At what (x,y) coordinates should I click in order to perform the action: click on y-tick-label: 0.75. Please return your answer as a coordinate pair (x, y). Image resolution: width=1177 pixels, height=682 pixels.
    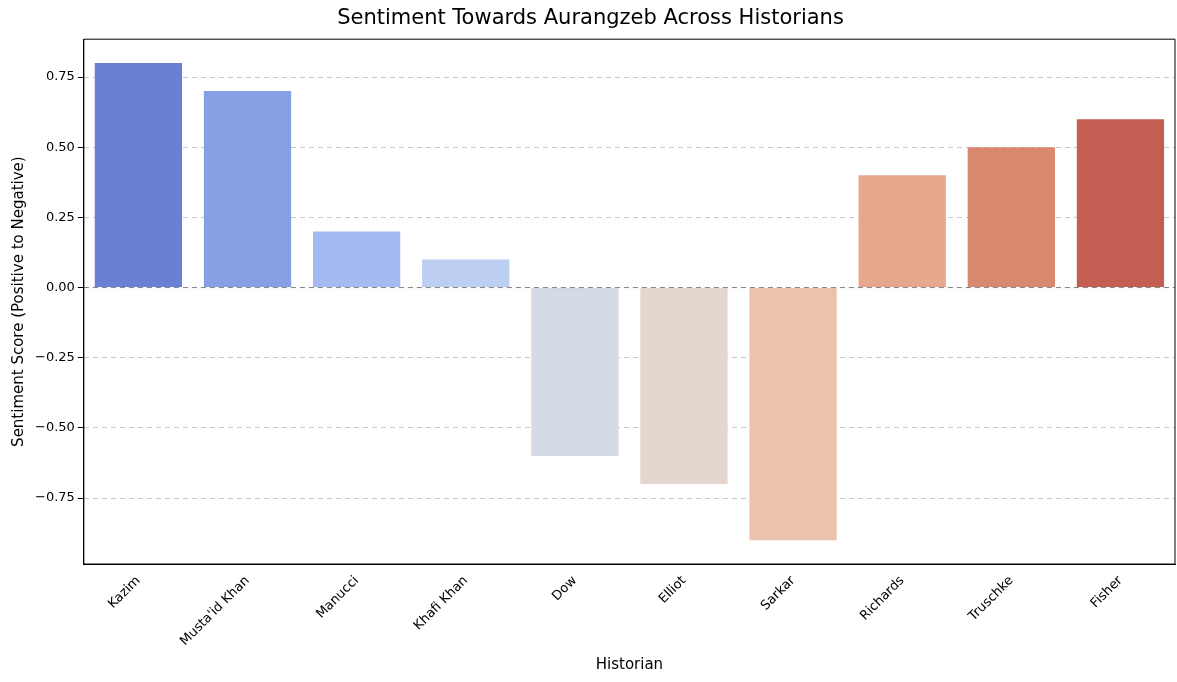
    Looking at the image, I should click on (60, 76).